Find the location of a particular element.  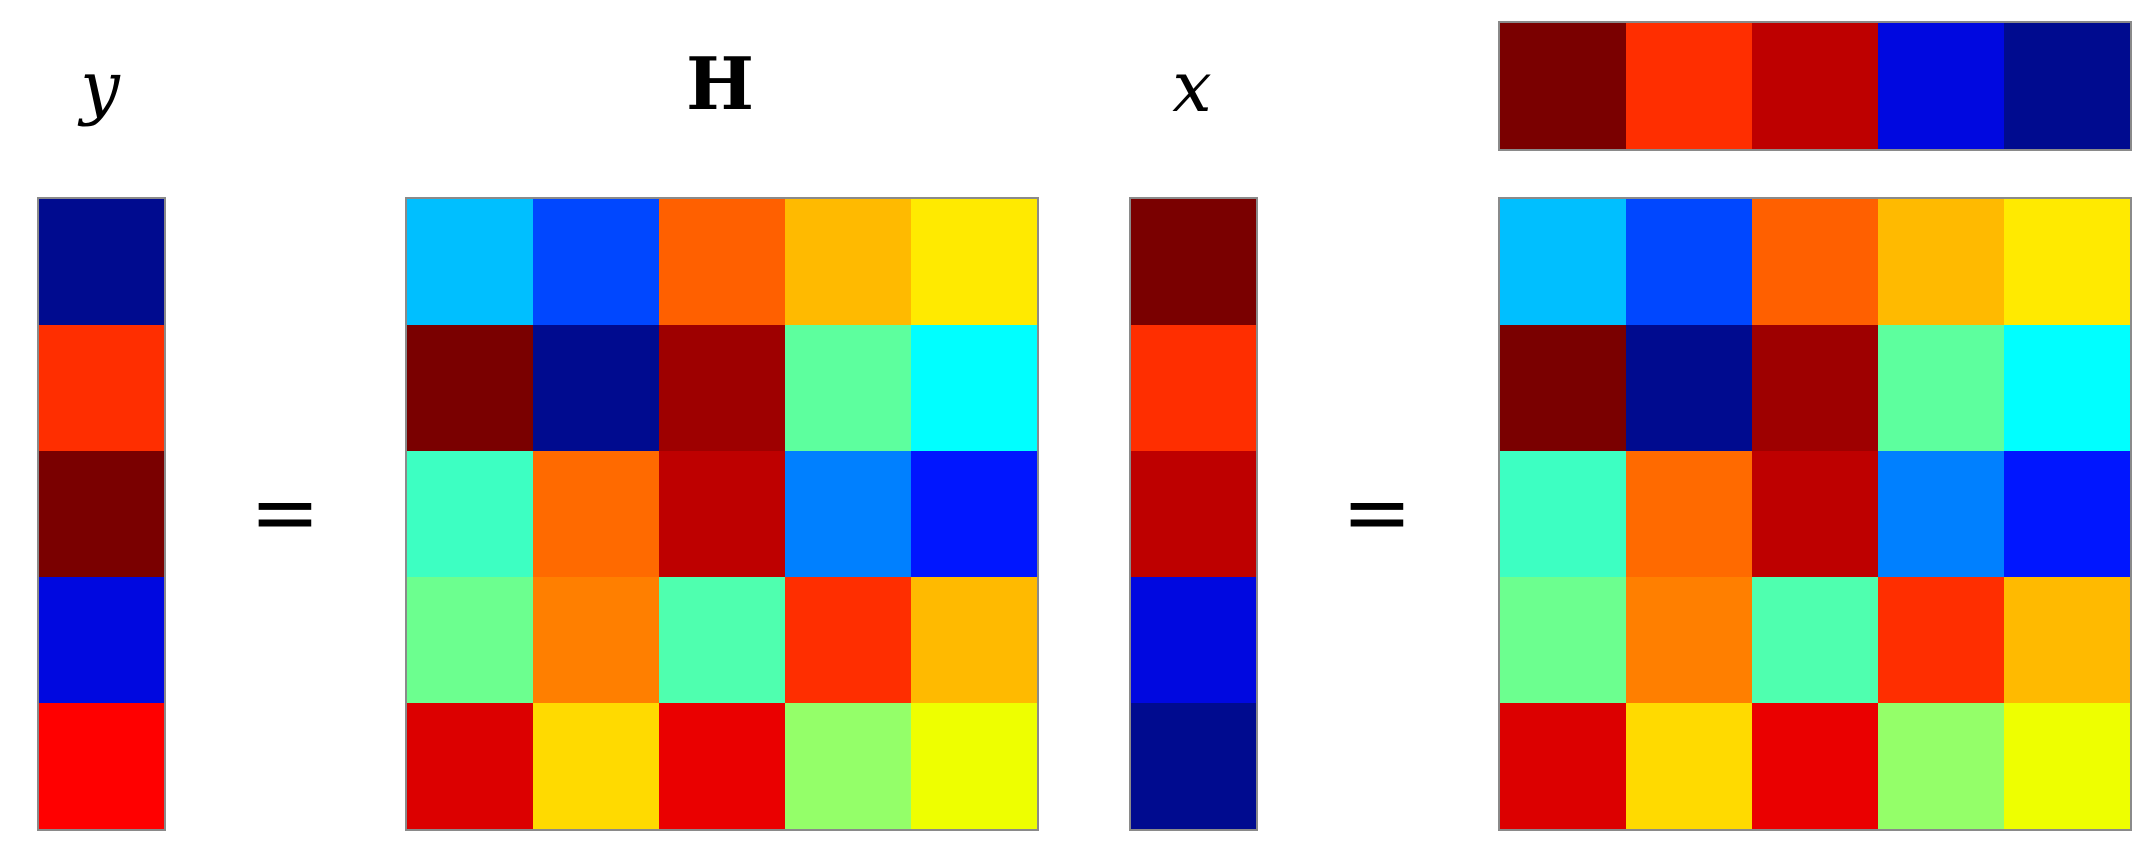

h2-cell-r2c3 is located at coordinates (1815, 388).